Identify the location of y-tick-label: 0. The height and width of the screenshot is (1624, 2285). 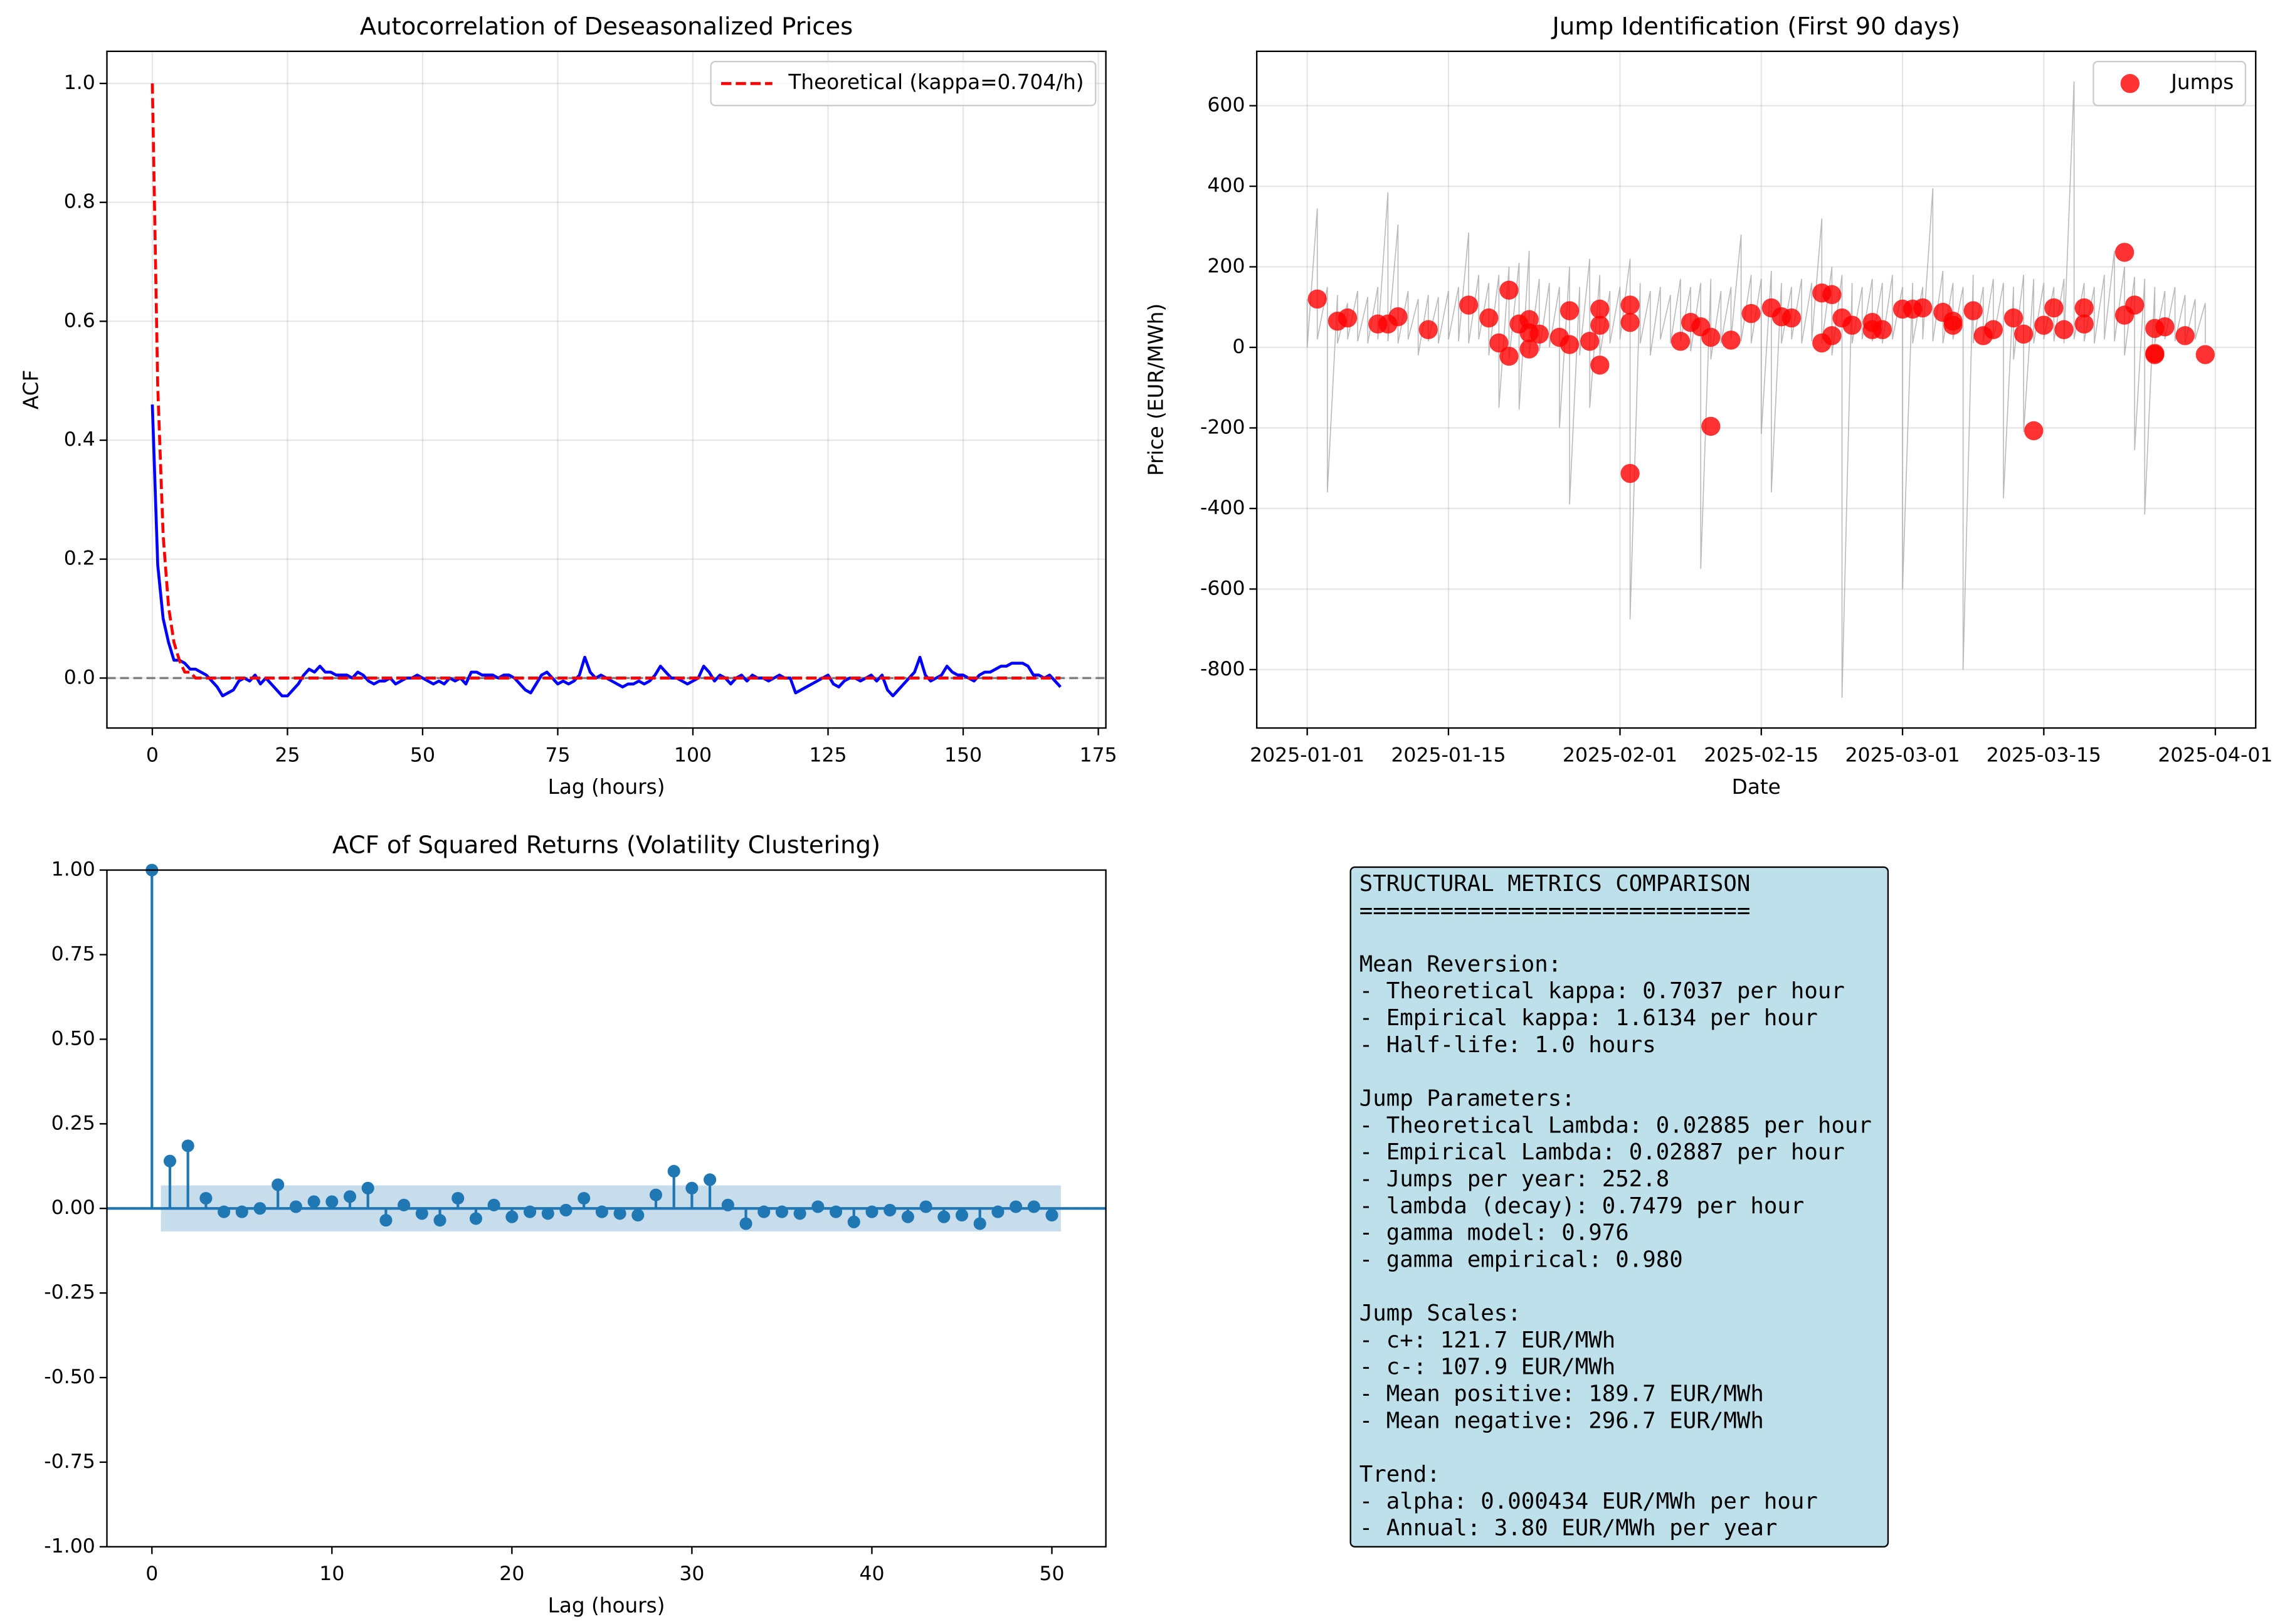
(1239, 346).